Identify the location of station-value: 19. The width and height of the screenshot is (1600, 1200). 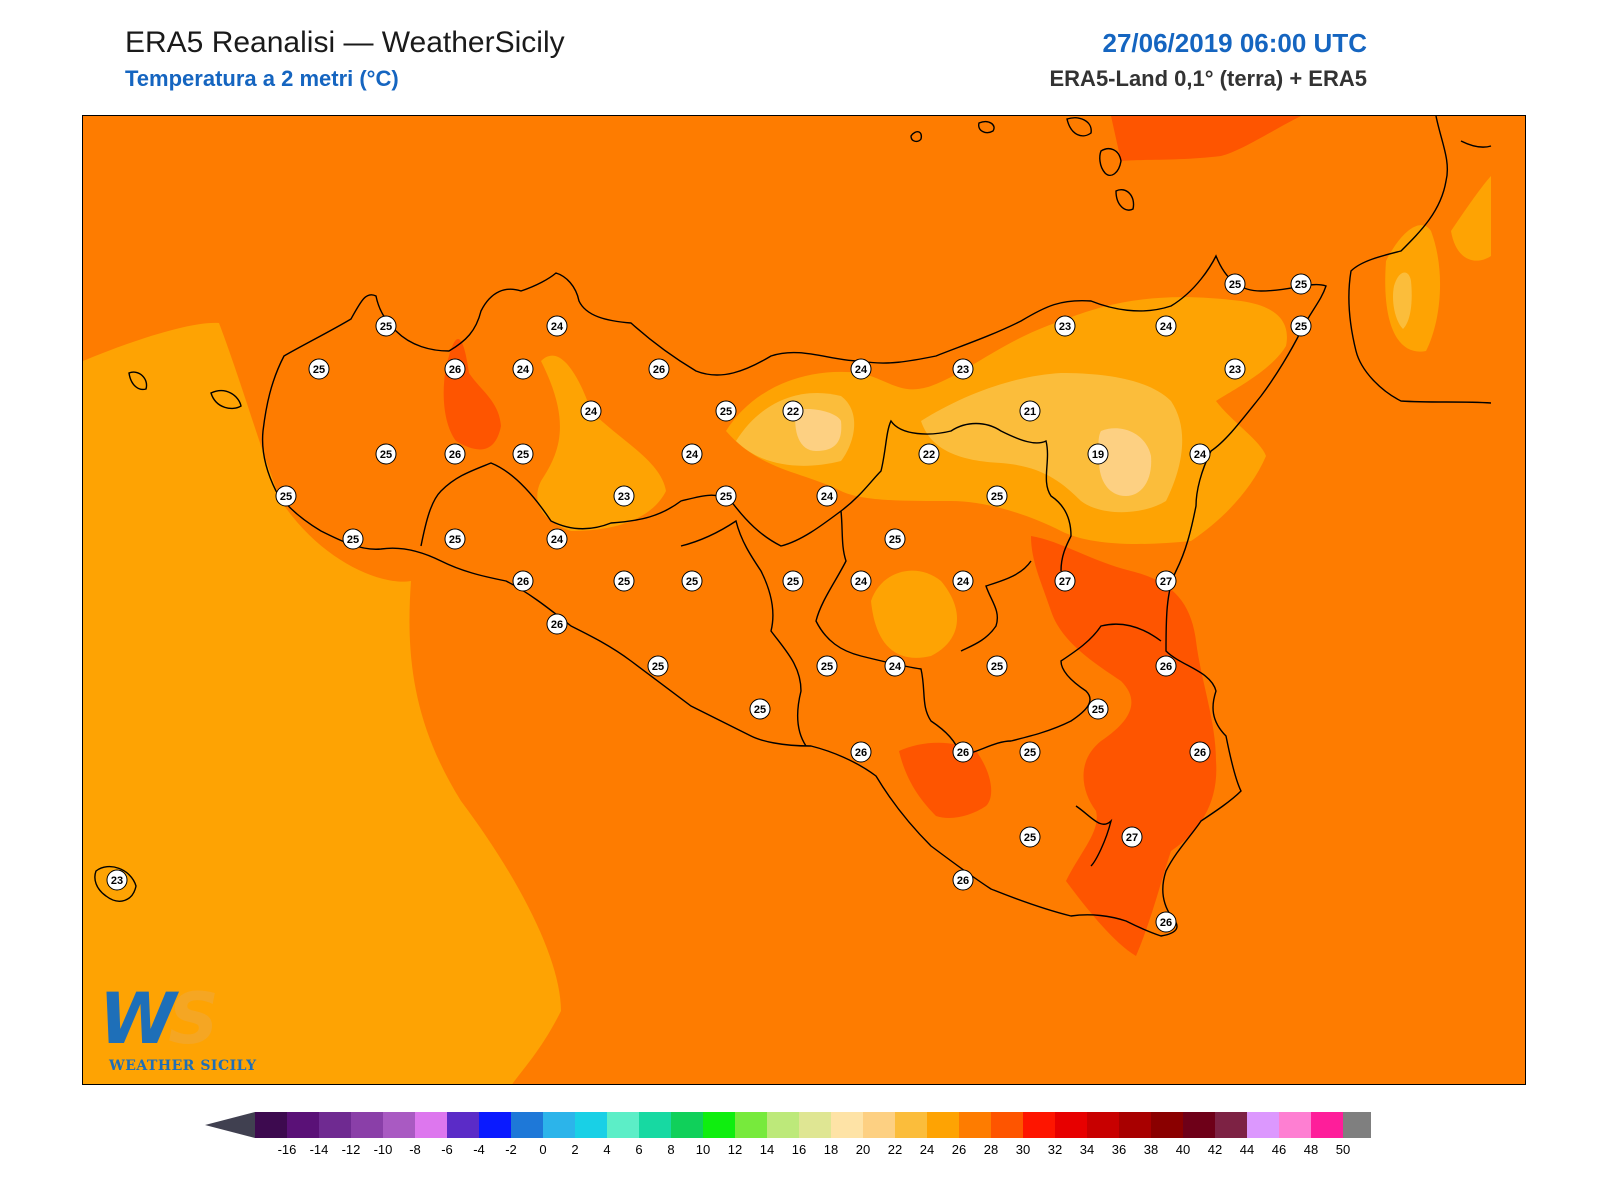
(1098, 455).